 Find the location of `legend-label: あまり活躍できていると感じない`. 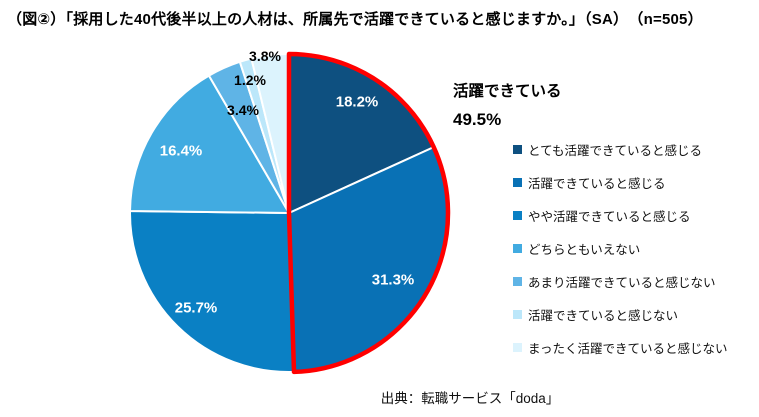

legend-label: あまり活躍できていると感じない is located at coordinates (622, 283).